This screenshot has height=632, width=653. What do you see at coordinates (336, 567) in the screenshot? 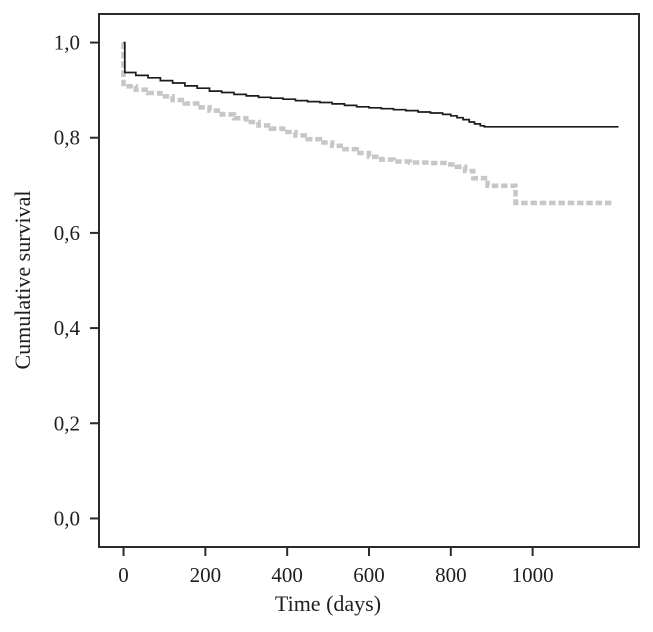
I see `x-axis-ticks: 0 200 400 600 800 1000` at bounding box center [336, 567].